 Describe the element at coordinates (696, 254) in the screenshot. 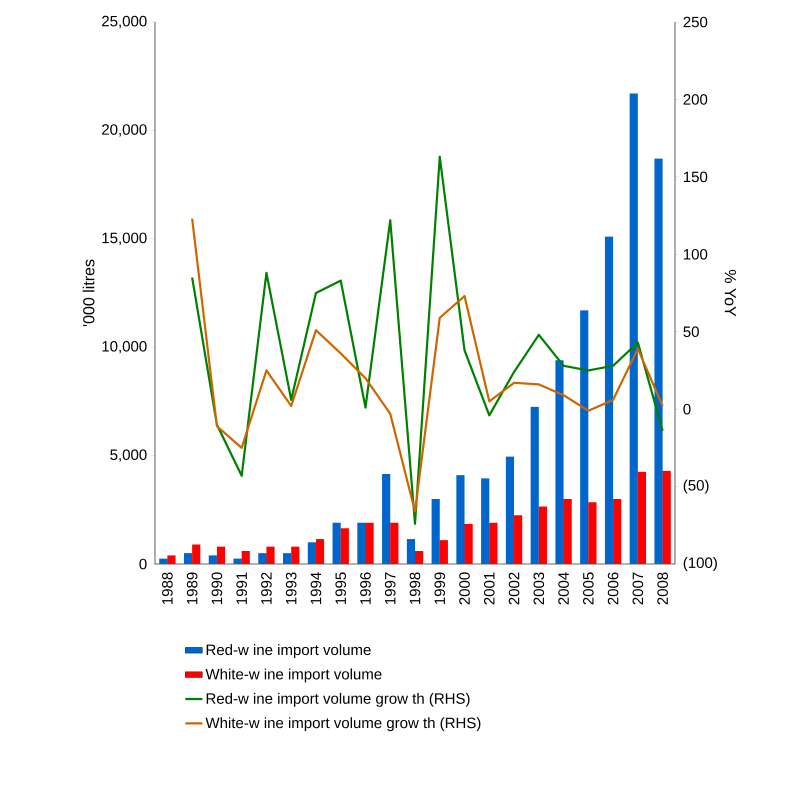

I see `y2-tick-label: 100` at that location.